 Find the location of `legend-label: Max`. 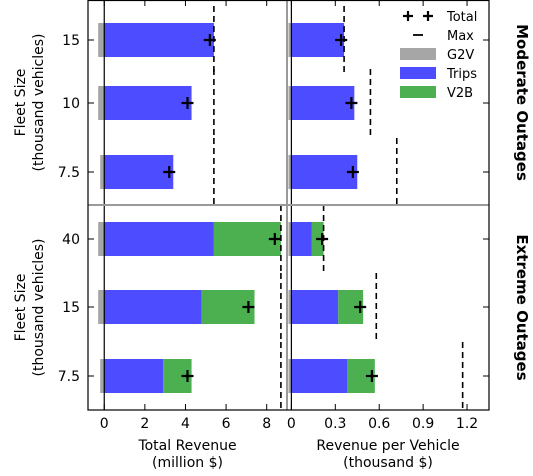

legend-label: Max is located at coordinates (460, 36).